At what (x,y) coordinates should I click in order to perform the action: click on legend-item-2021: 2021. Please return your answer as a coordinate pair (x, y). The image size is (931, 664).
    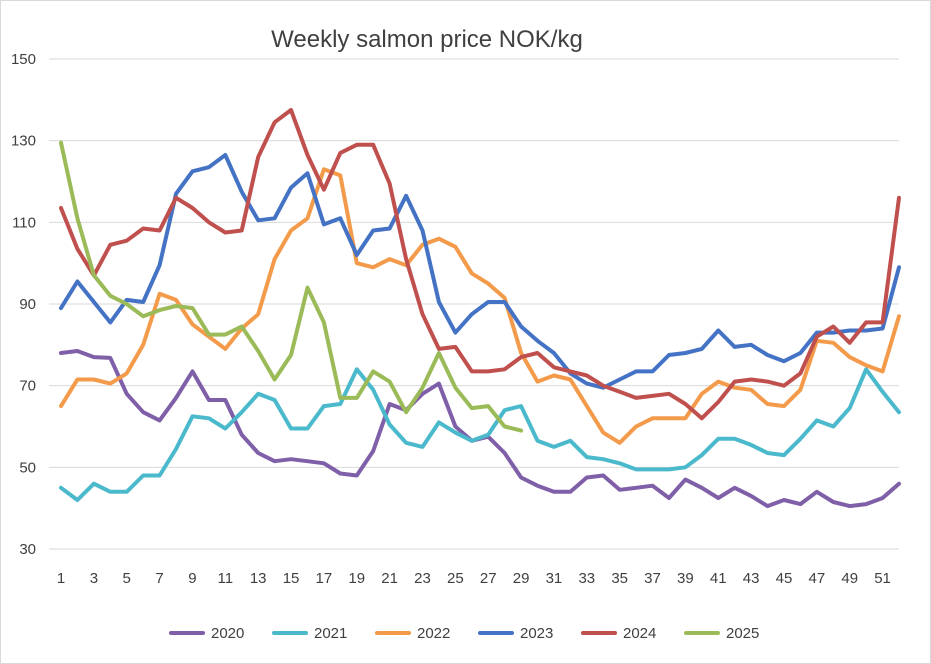
    Looking at the image, I should click on (309, 633).